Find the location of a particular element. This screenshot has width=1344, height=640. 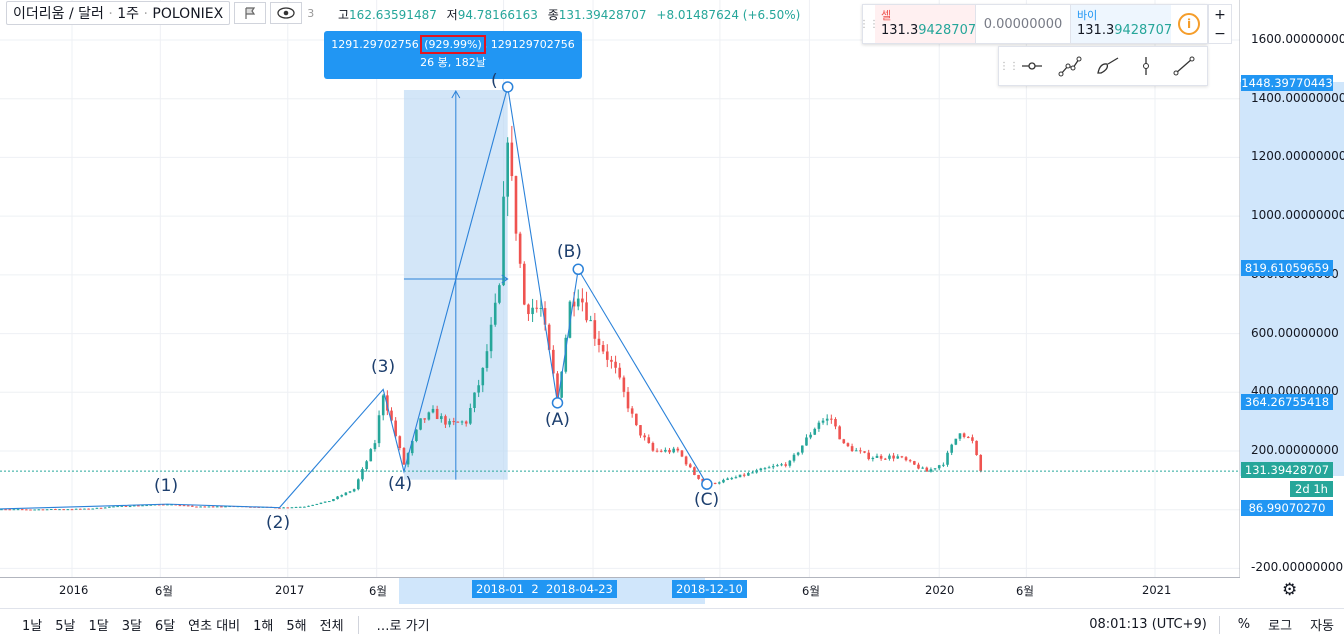

log-toggle: 로그 is located at coordinates (1280, 626).